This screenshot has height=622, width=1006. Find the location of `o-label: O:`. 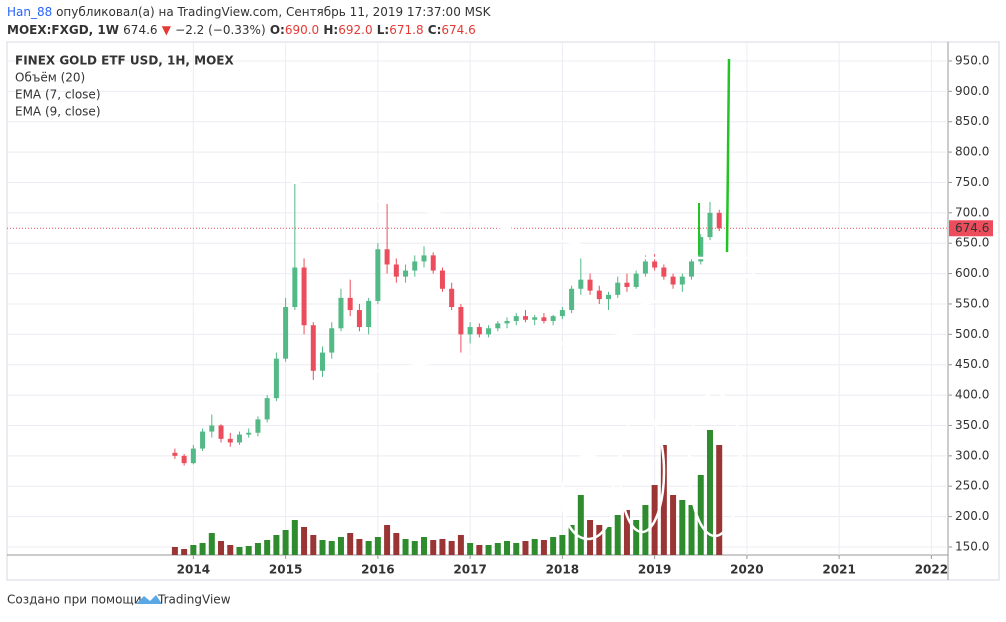

o-label: O: is located at coordinates (277, 30).